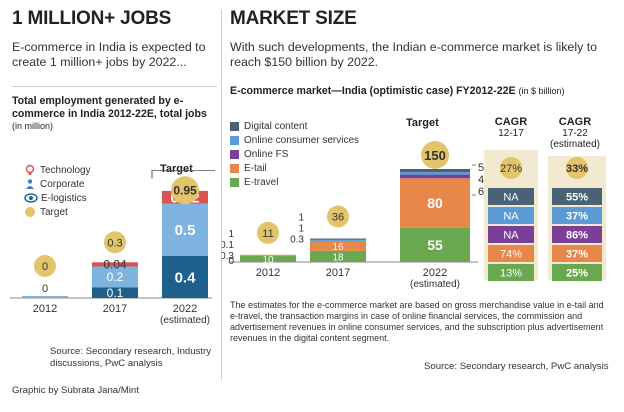 Image resolution: width=624 pixels, height=412 pixels. What do you see at coordinates (185, 320) in the screenshot?
I see `category-sublabel: (estimated)` at bounding box center [185, 320].